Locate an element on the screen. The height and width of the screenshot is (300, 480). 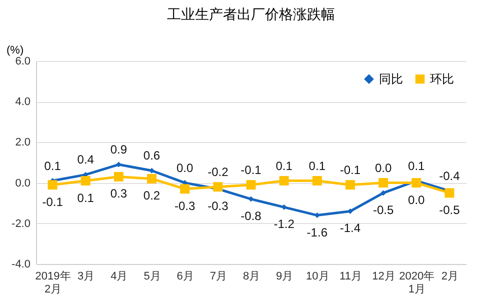
data-label: -0.2 is located at coordinates (218, 171).